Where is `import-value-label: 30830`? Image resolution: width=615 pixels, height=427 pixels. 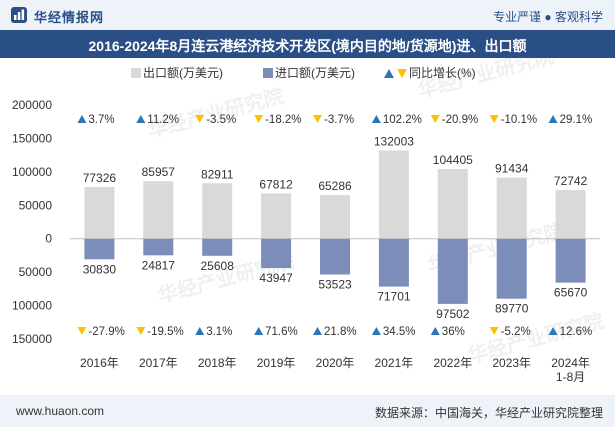
import-value-label: 30830 is located at coordinates (100, 269).